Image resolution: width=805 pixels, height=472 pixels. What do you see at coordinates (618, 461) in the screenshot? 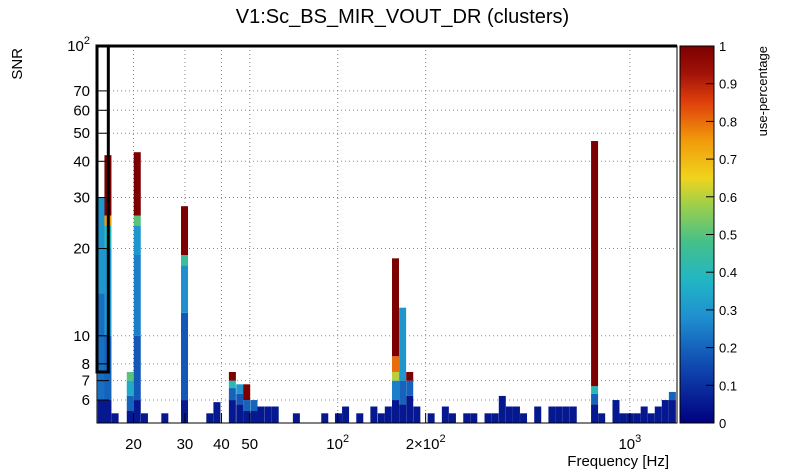
I see `x-axis-title: Frequency [Hz]` at bounding box center [618, 461].